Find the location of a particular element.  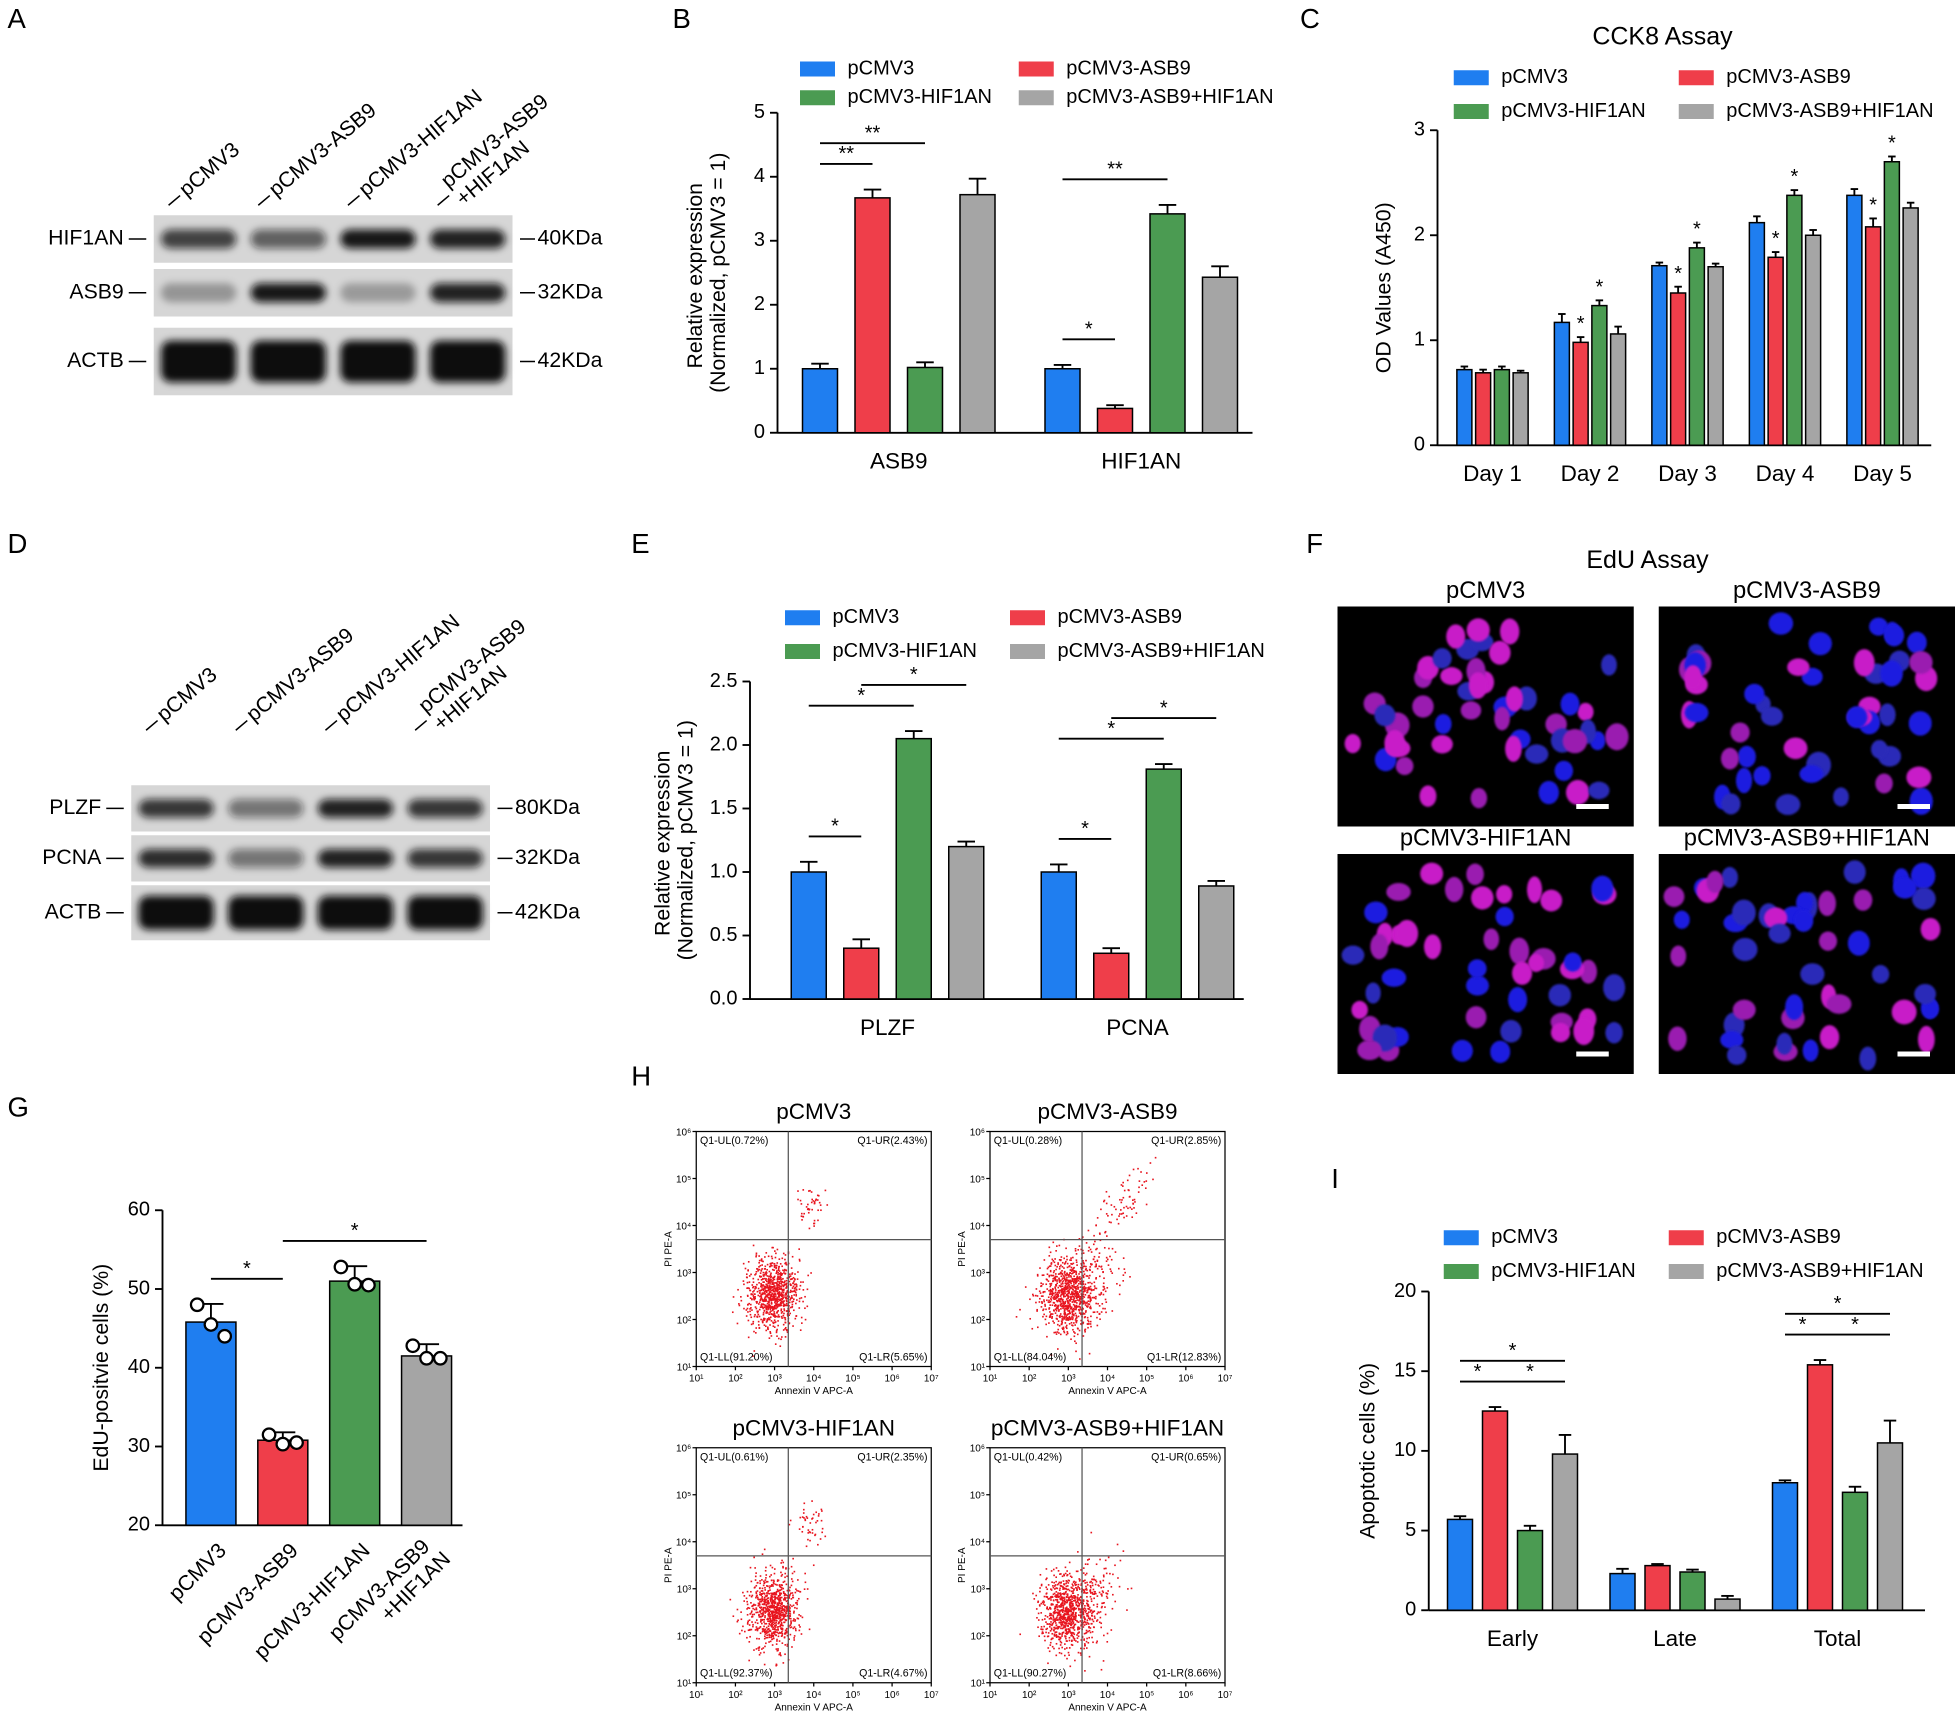

x-tick-label: 10⁶ is located at coordinates (891, 1695).